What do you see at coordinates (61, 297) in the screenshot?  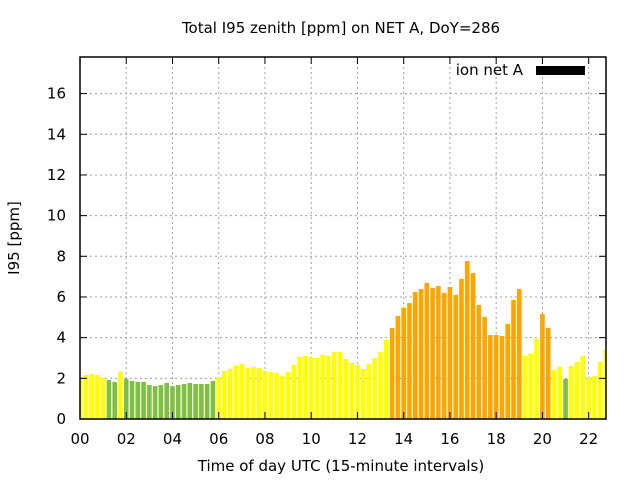 I see `y-tick-label: 6` at bounding box center [61, 297].